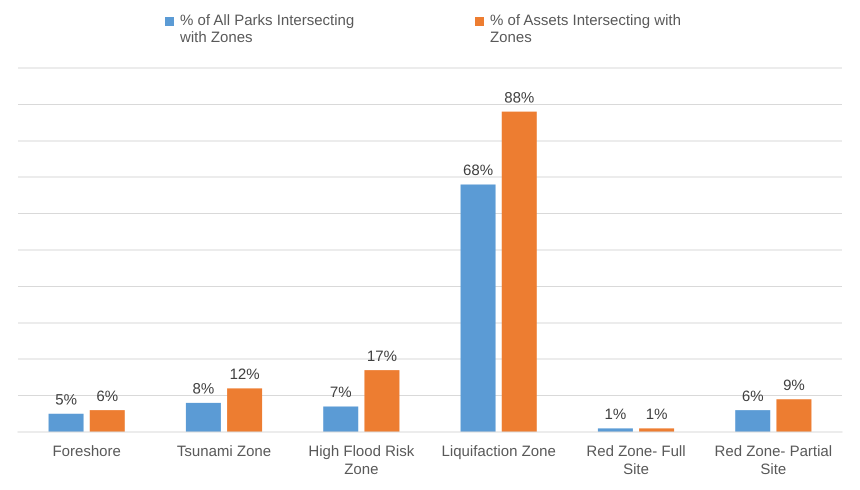 Image resolution: width=860 pixels, height=490 pixels. What do you see at coordinates (66, 399) in the screenshot?
I see `data-label: 5%` at bounding box center [66, 399].